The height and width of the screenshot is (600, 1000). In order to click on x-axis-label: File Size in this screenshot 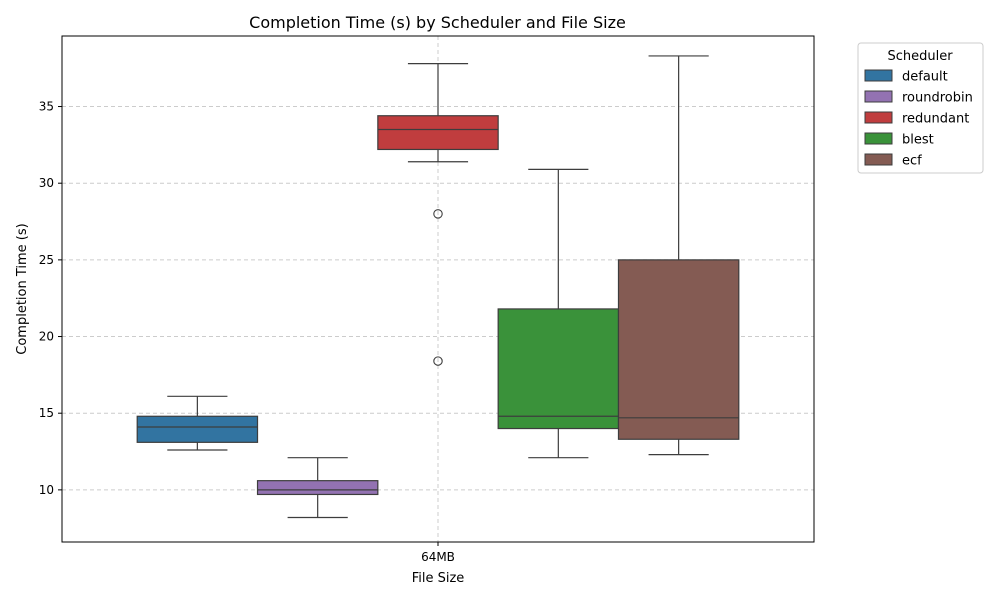, I will do `click(438, 578)`.